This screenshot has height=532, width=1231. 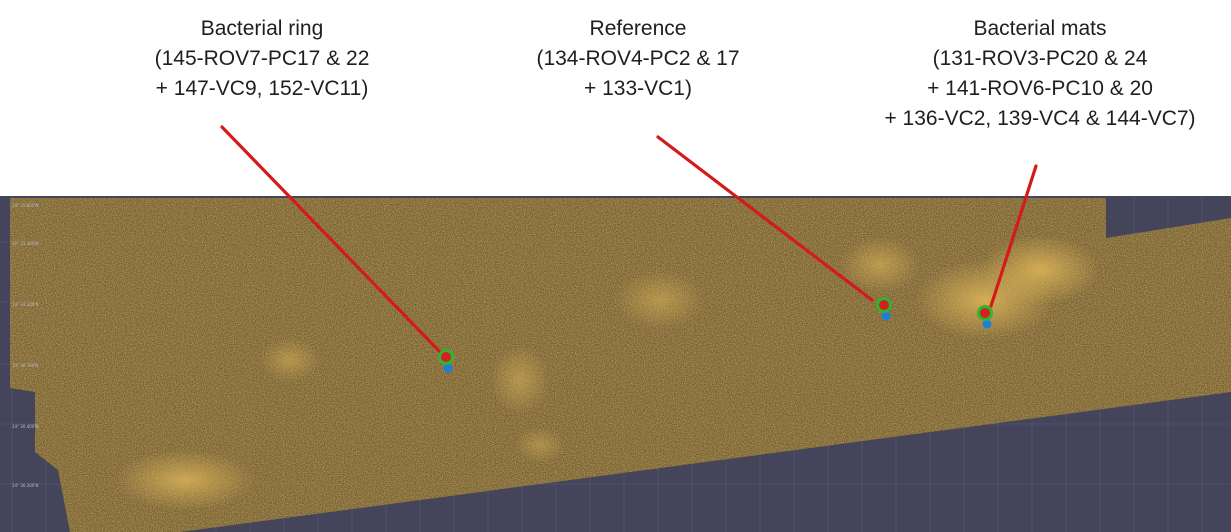 I want to click on label-line: + 136-VC2, 139-VC4 & 144-VC7), so click(x=1040, y=118).